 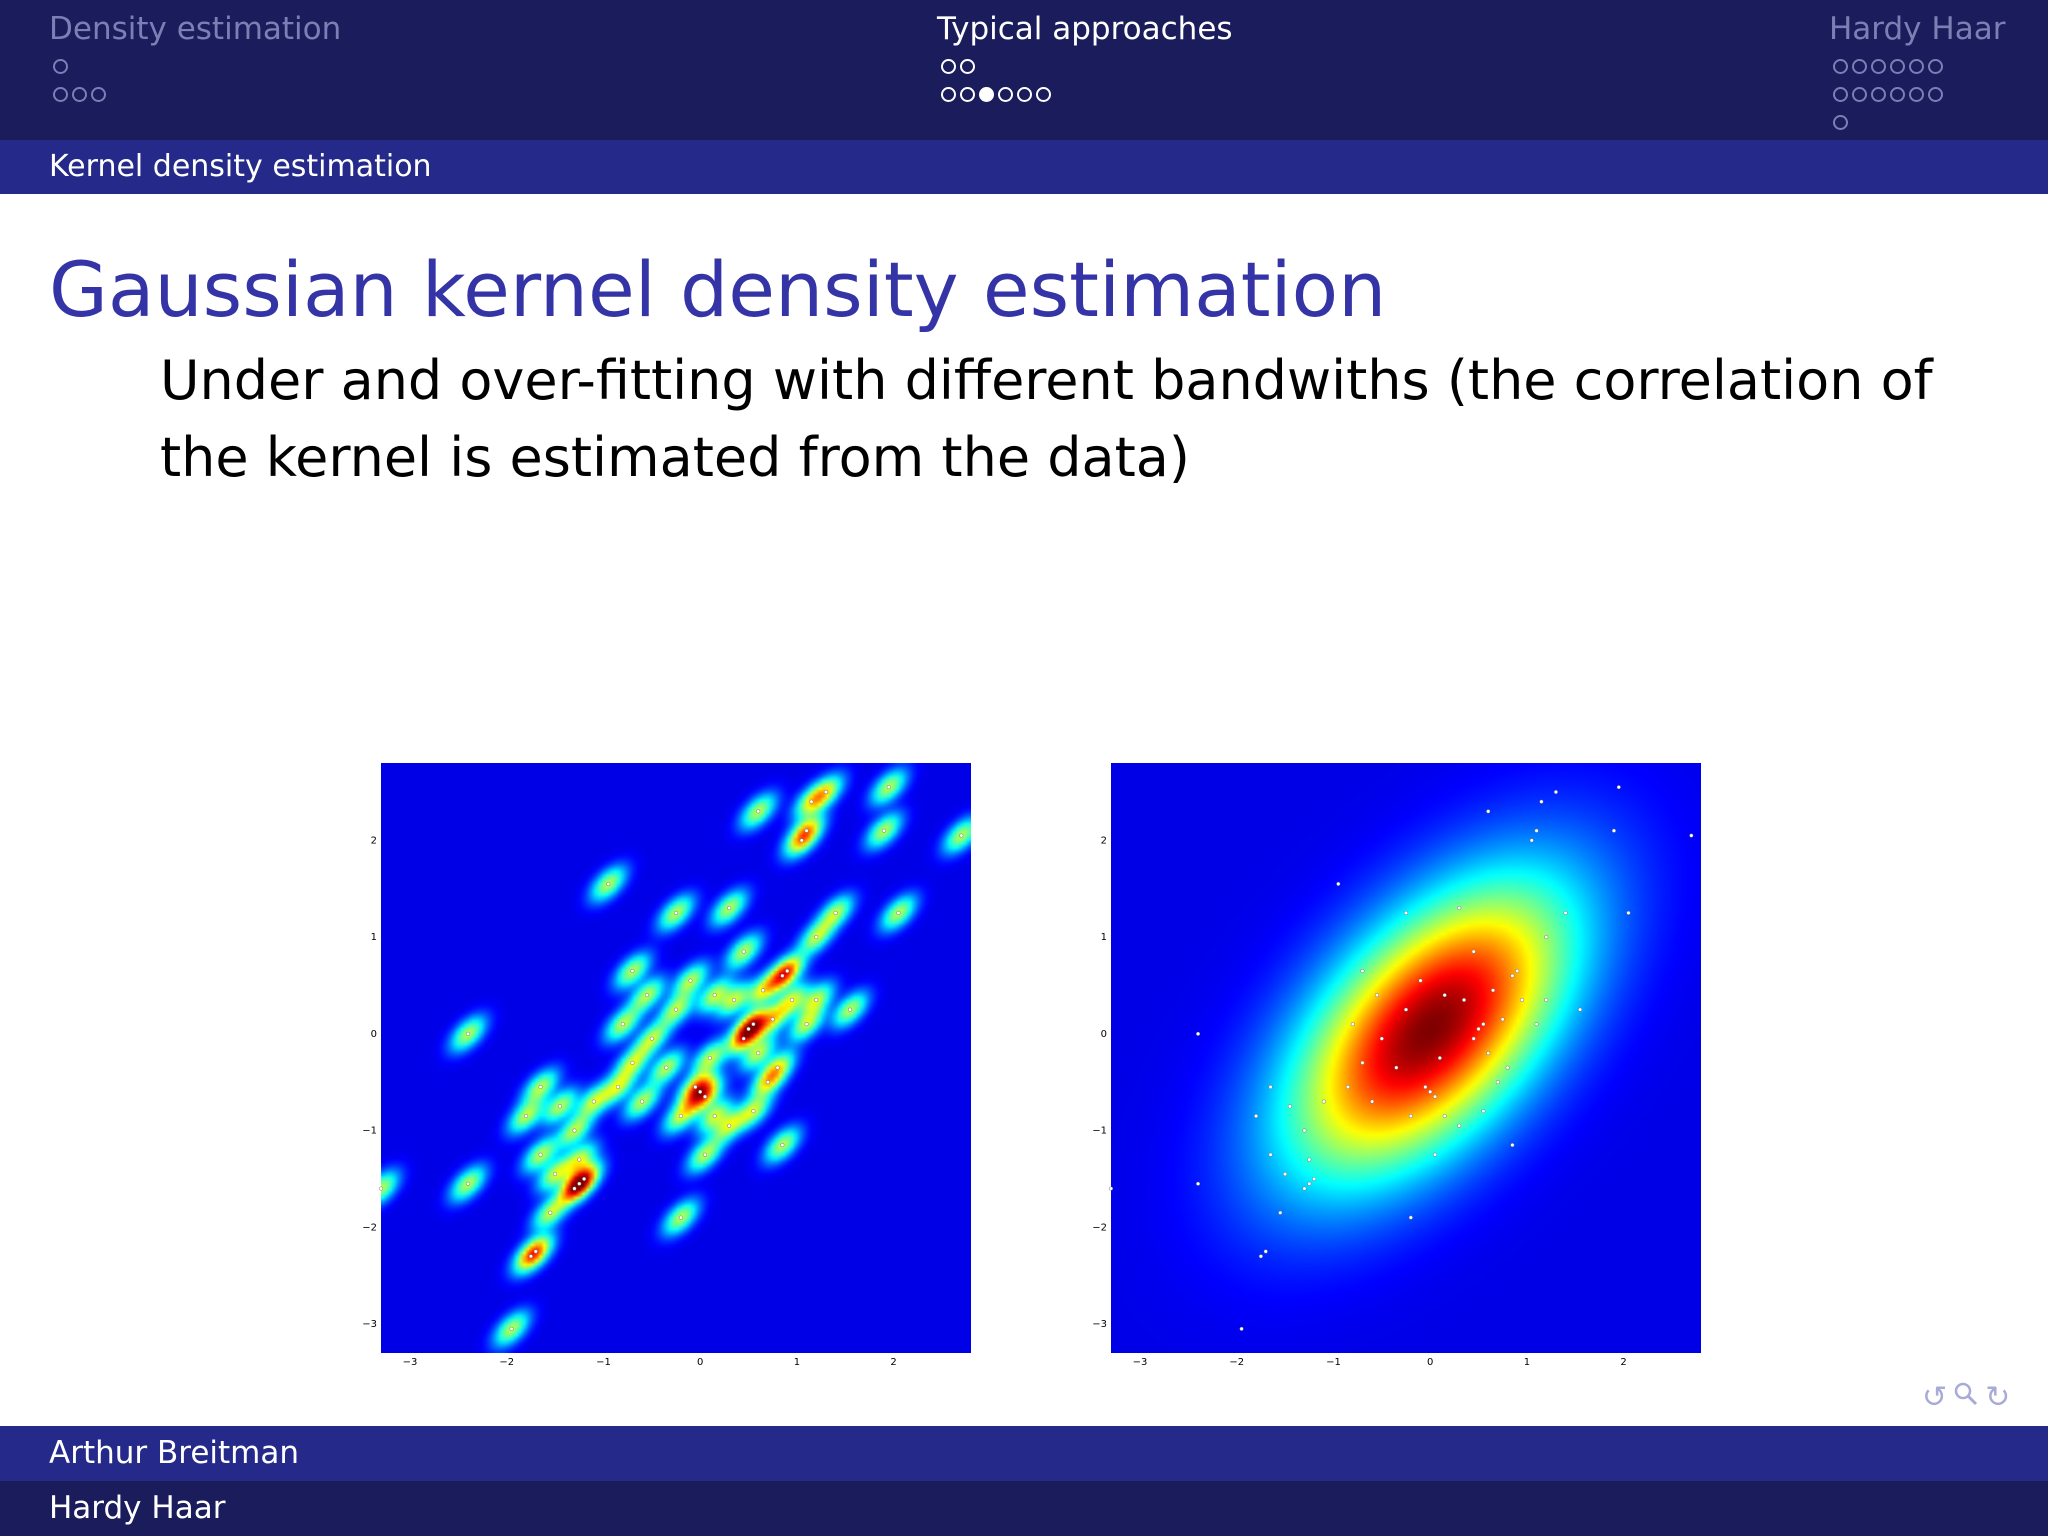 What do you see at coordinates (1140, 1362) in the screenshot?
I see `x-tick-label: −3` at bounding box center [1140, 1362].